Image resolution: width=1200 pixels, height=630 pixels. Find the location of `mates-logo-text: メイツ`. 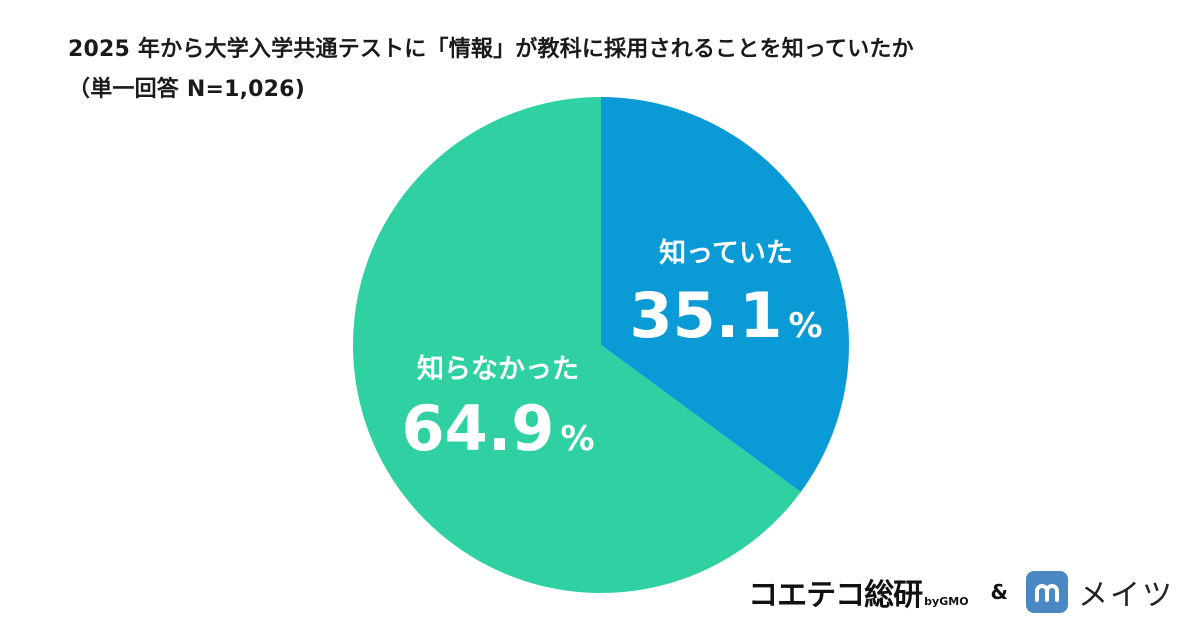

mates-logo-text: メイツ is located at coordinates (1126, 595).